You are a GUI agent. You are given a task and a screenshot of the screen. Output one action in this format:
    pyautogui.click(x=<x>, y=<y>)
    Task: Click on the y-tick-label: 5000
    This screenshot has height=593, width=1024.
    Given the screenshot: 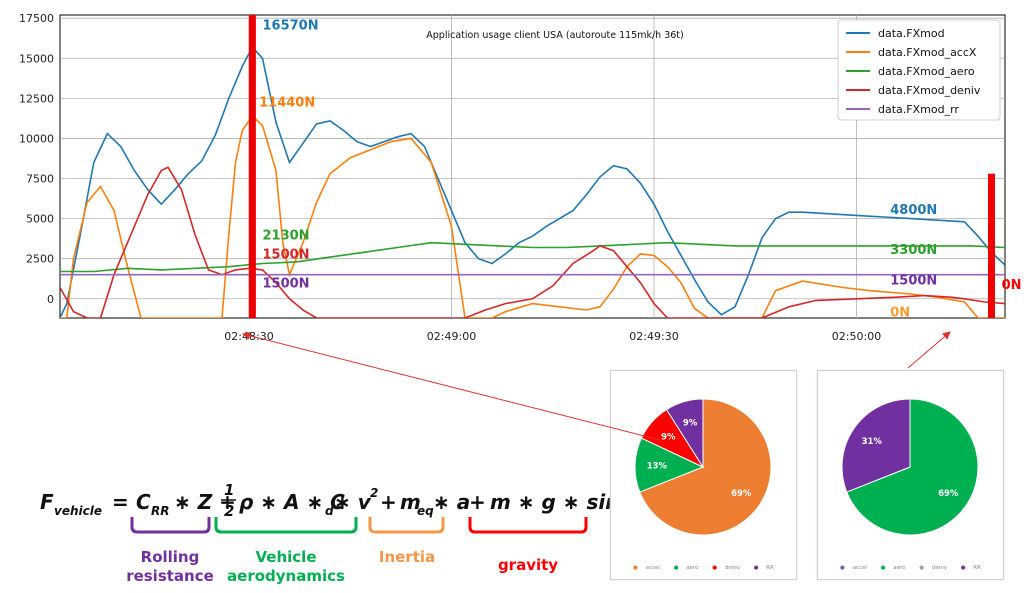 What is the action you would take?
    pyautogui.click(x=40, y=219)
    